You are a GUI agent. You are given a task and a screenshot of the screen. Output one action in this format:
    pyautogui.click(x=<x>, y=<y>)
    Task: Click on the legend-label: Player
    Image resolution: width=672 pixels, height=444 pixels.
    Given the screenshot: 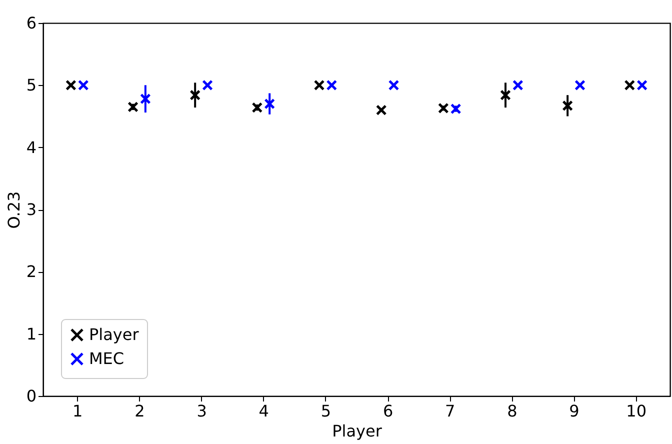 What is the action you would take?
    pyautogui.click(x=114, y=334)
    